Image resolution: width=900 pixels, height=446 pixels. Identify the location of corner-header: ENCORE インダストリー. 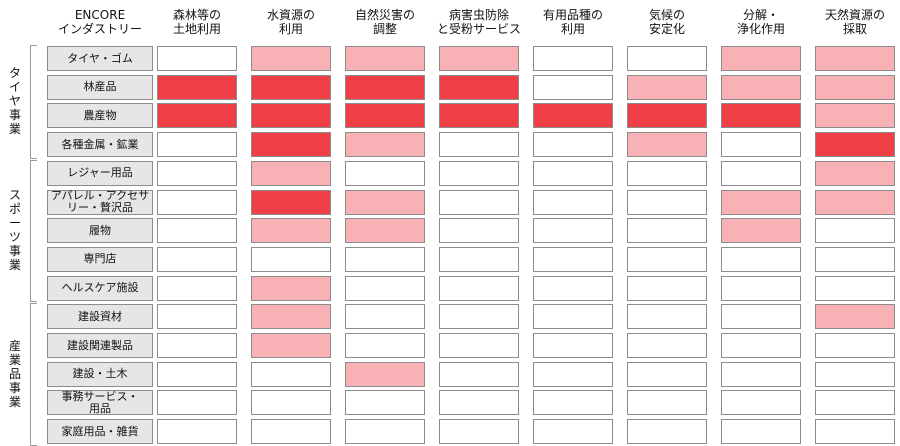
(99, 22).